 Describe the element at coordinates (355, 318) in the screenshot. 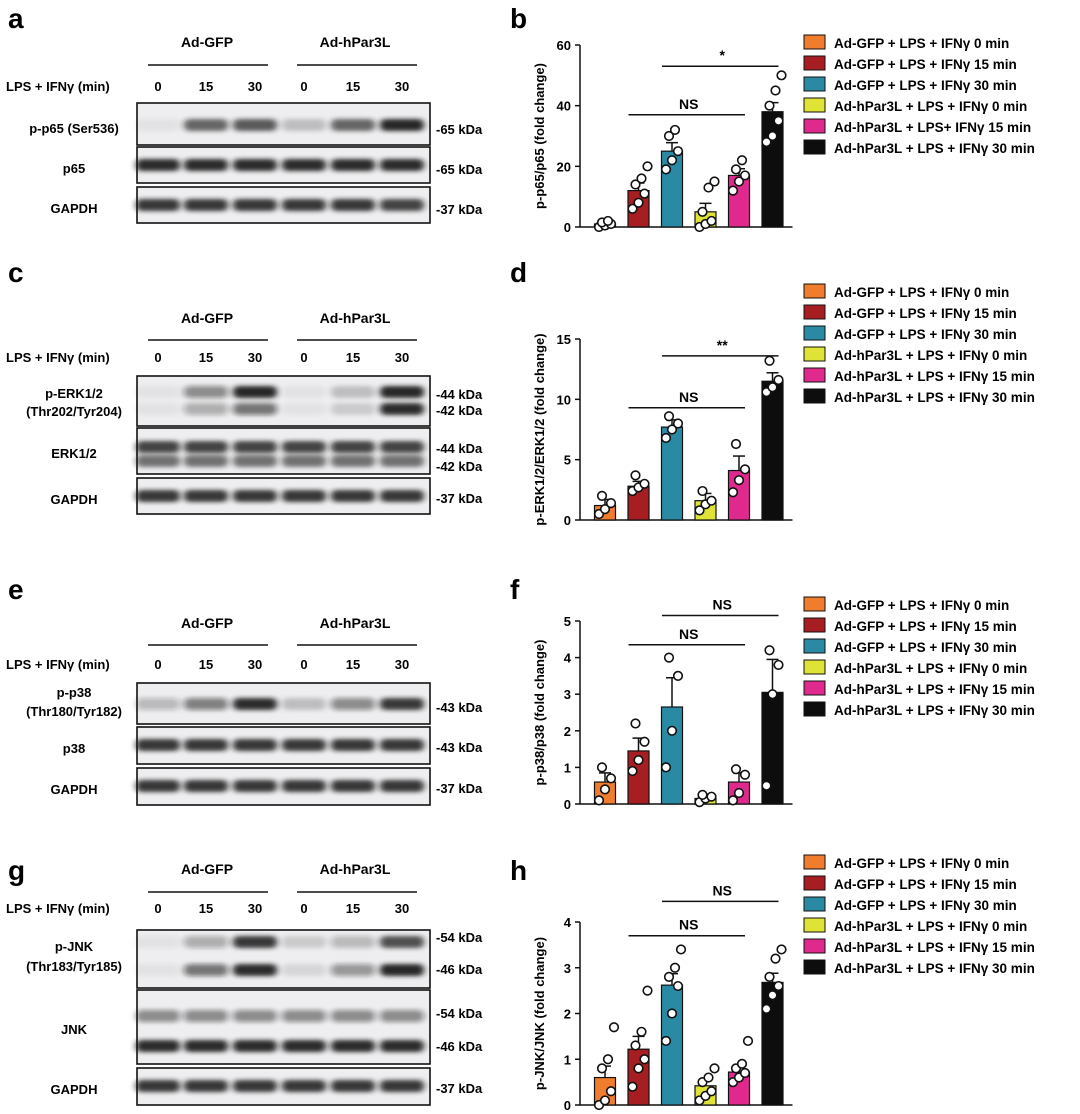

I see `group-label: Ad-hPar3L` at that location.